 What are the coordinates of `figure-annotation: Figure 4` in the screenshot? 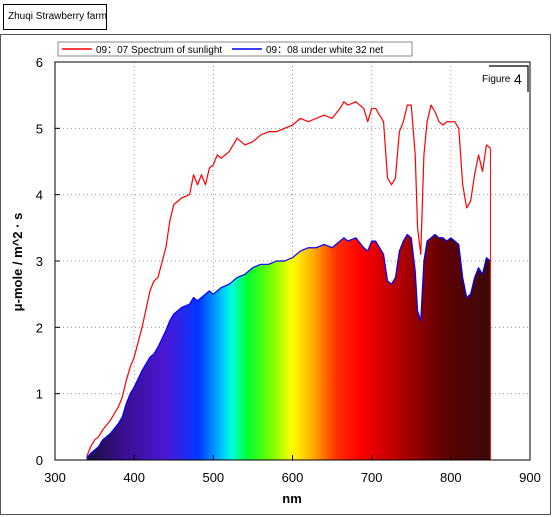 It's located at (505, 78).